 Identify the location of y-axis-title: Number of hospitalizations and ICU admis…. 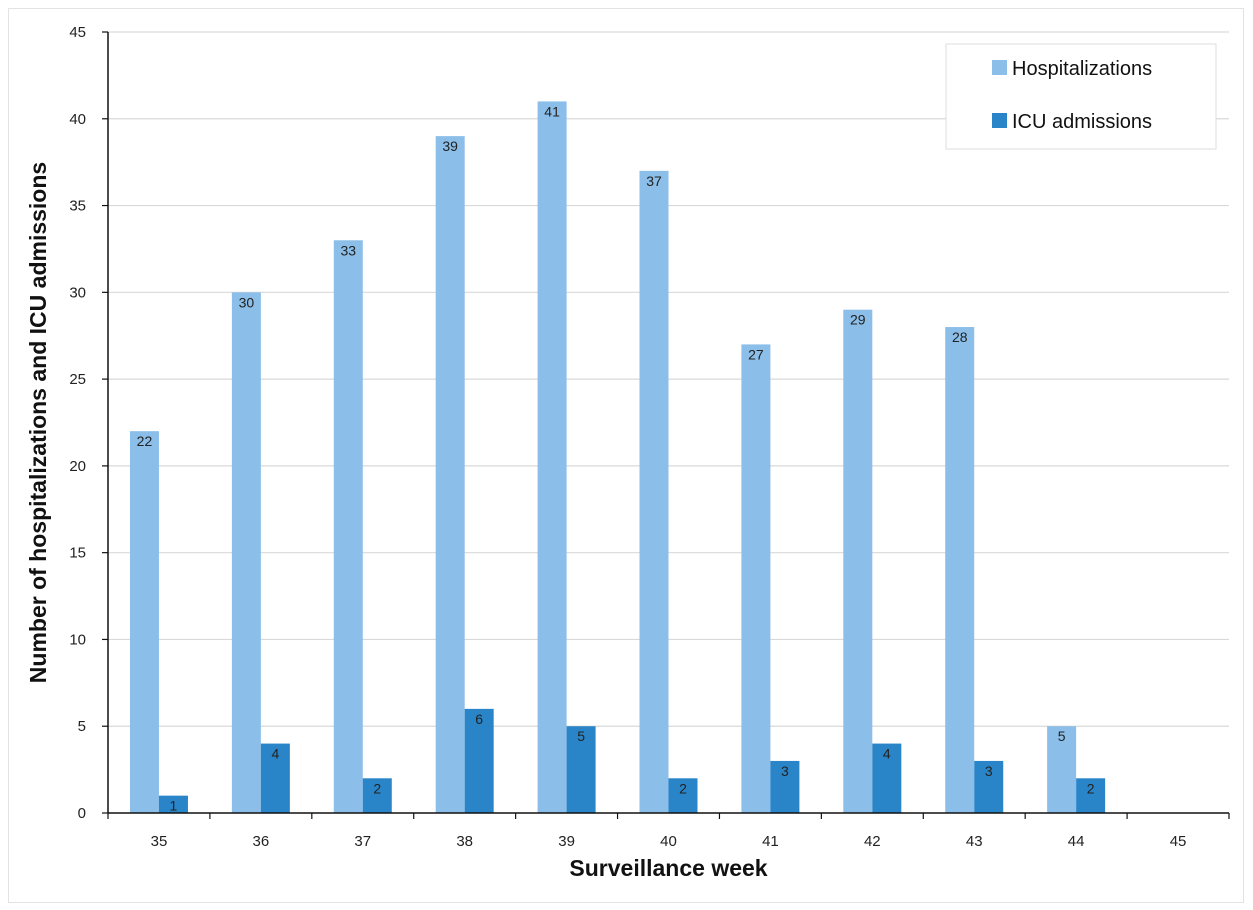
(38, 422).